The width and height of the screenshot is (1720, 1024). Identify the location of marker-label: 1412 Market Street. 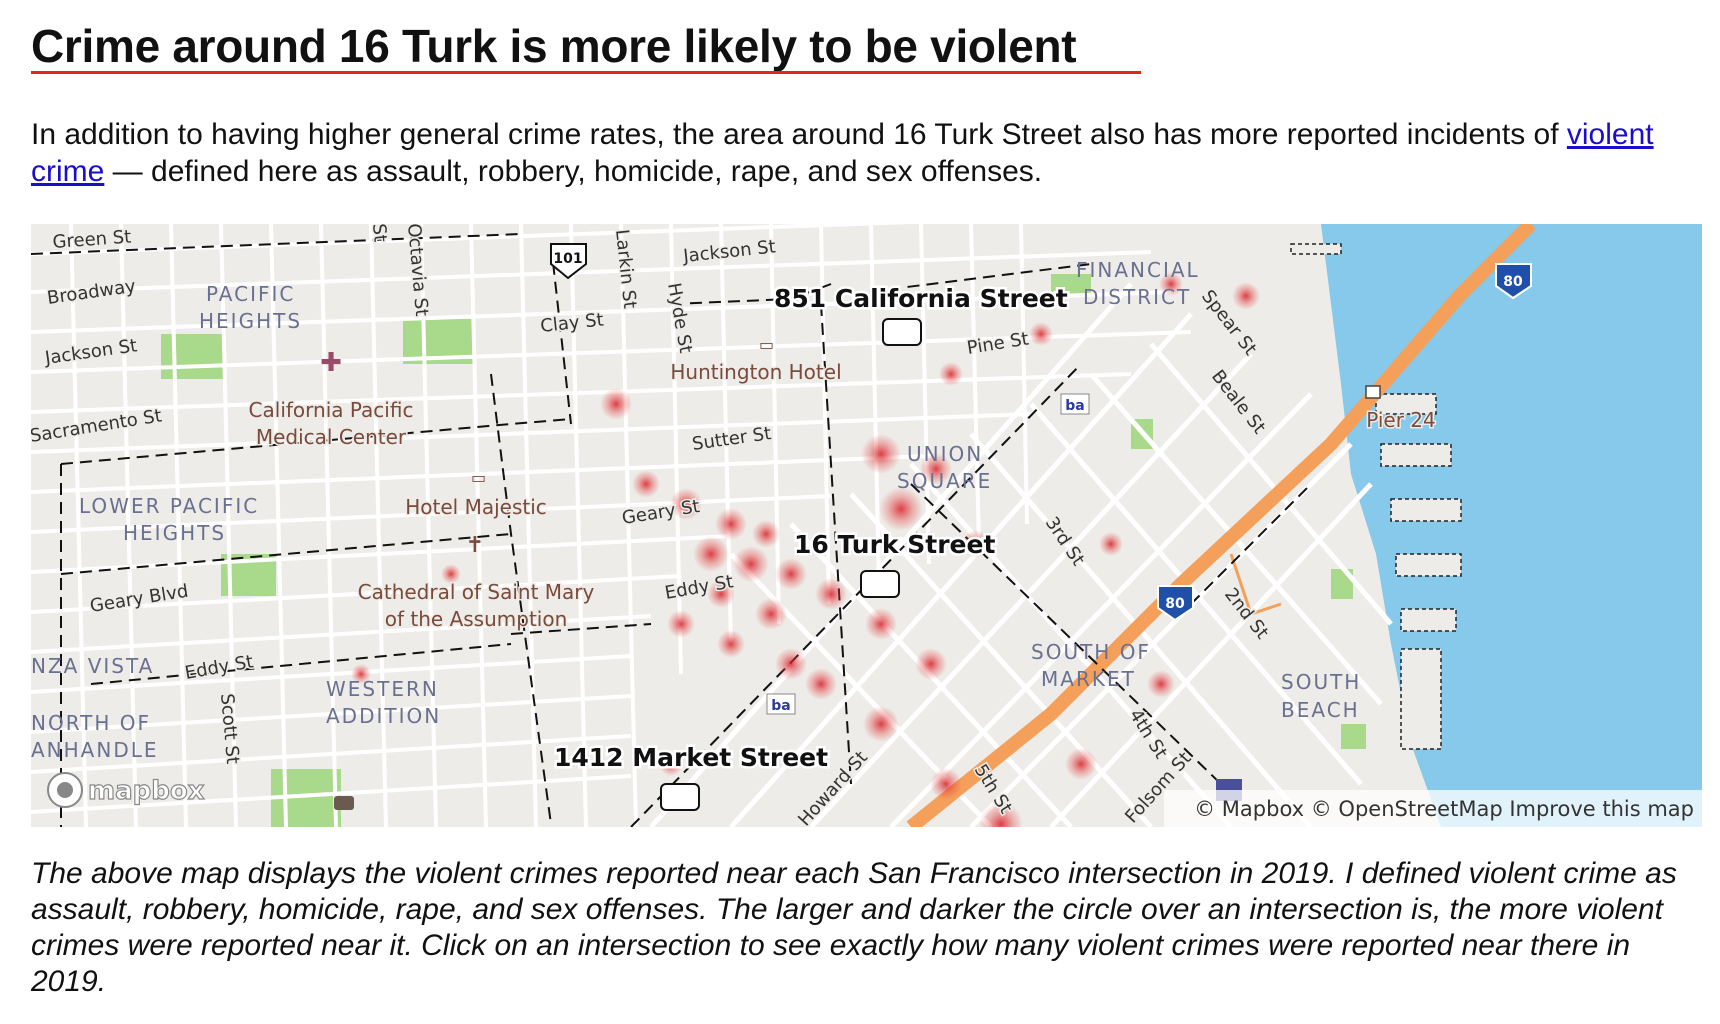
(691, 757).